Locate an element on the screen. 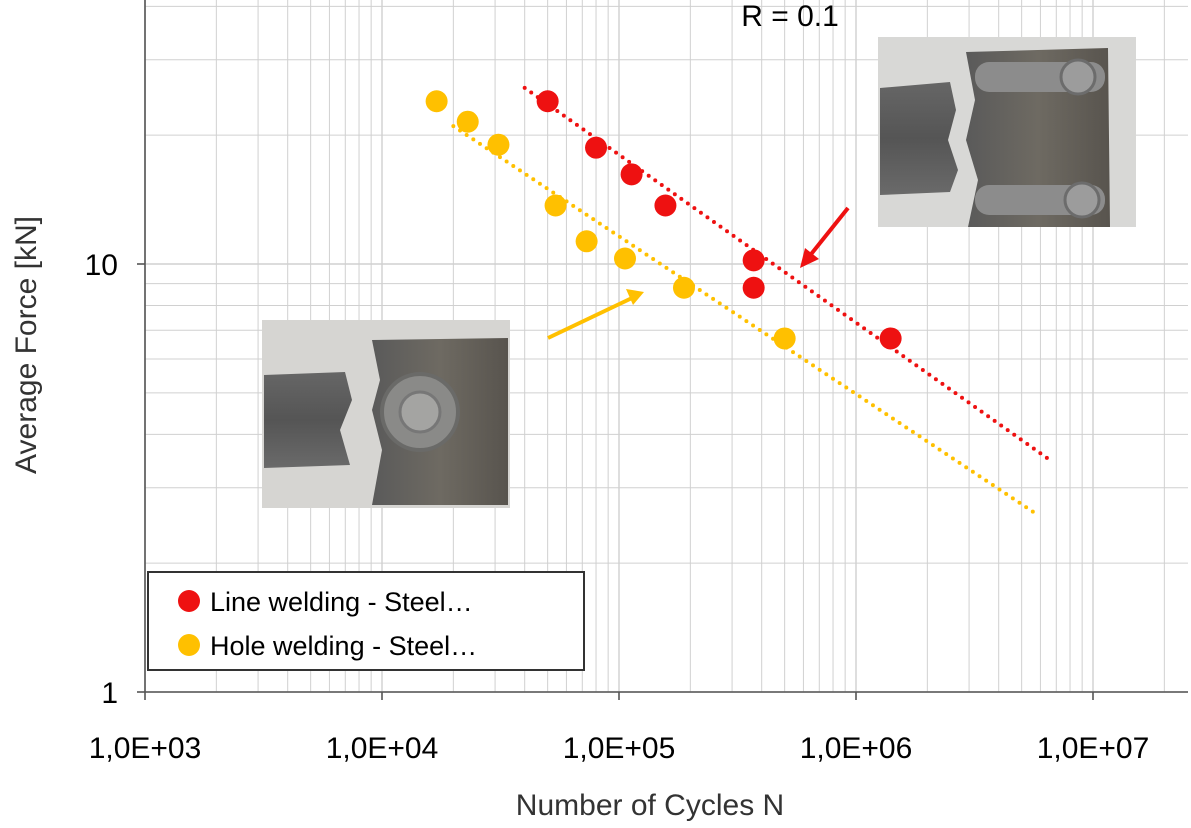 The height and width of the screenshot is (828, 1191). legend-marker-hole-welding is located at coordinates (189, 645).